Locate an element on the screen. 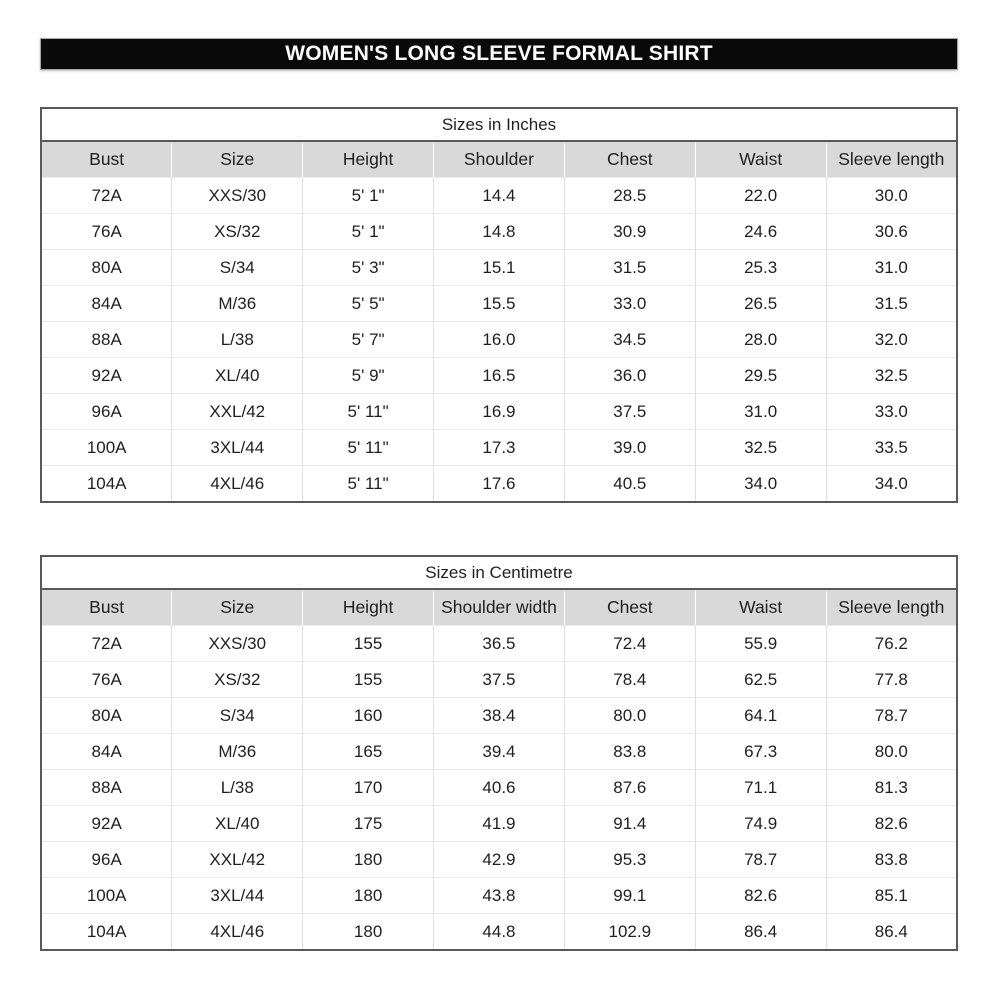 The height and width of the screenshot is (1000, 1000). table-cell: 14.8 is located at coordinates (499, 231).